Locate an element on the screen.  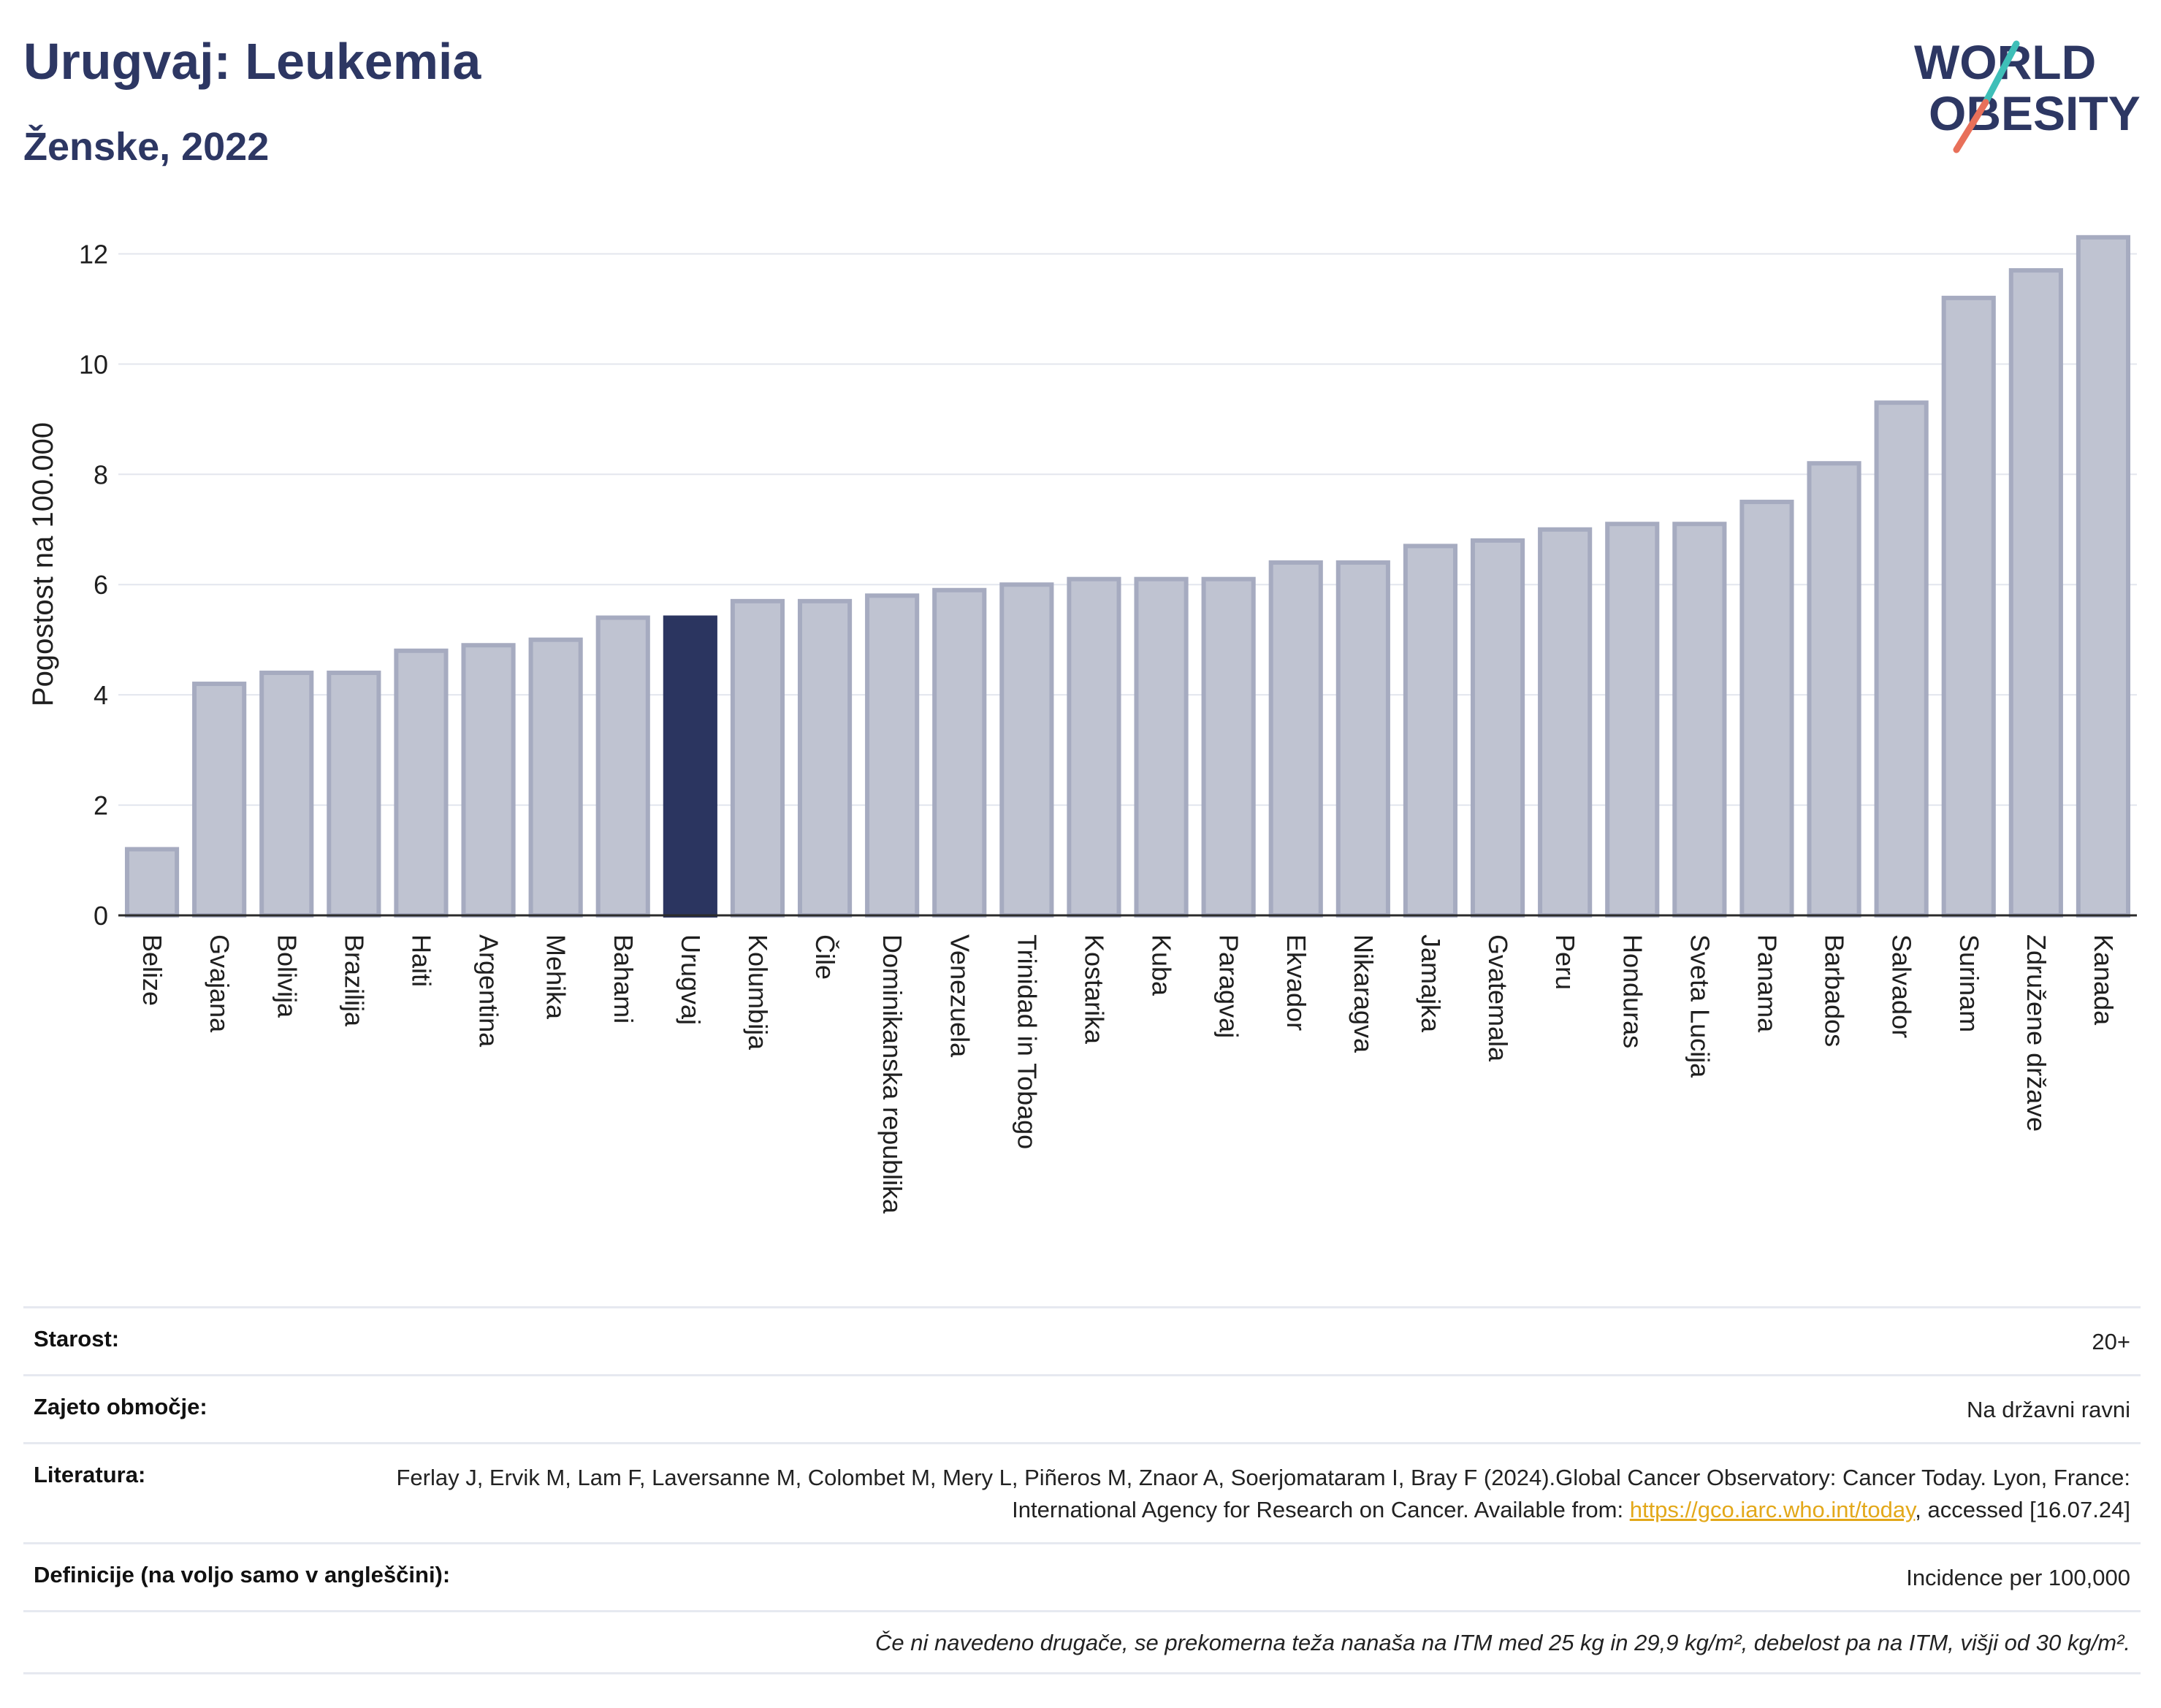
logo-slash-teal is located at coordinates (2001, 73).